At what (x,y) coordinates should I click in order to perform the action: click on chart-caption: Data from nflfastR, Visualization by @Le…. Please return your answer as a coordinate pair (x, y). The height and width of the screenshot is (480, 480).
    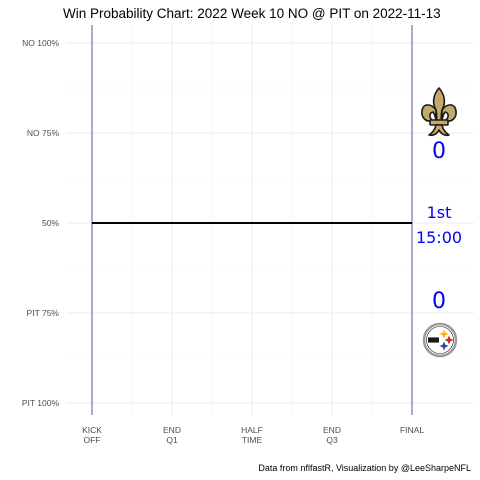
    Looking at the image, I should click on (364, 468).